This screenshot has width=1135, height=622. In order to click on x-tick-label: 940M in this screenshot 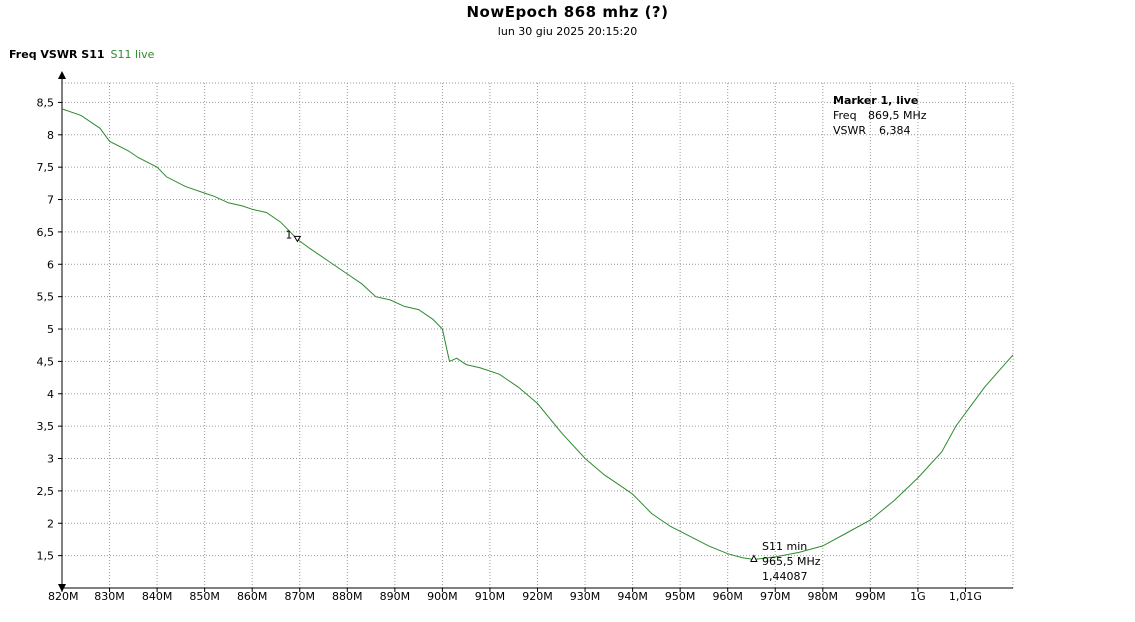, I will do `click(632, 596)`.